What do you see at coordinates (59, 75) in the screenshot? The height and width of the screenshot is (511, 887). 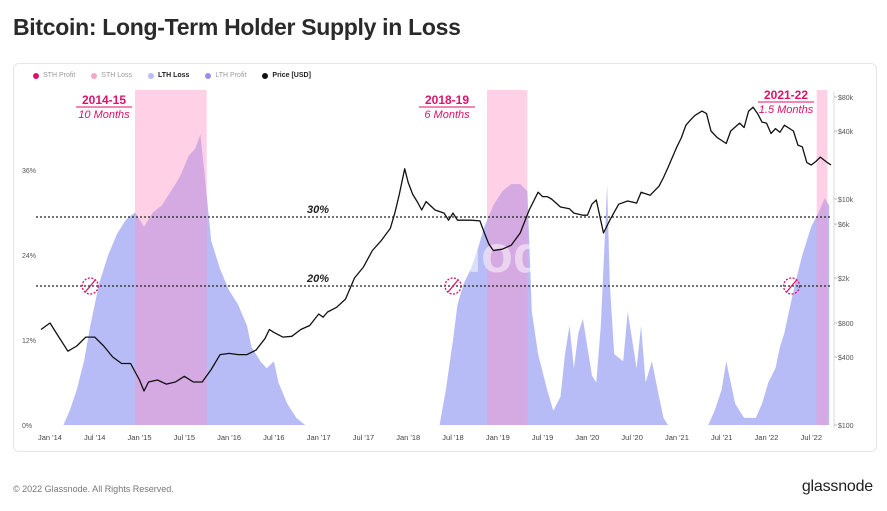 I see `legend-label: STH Profit` at bounding box center [59, 75].